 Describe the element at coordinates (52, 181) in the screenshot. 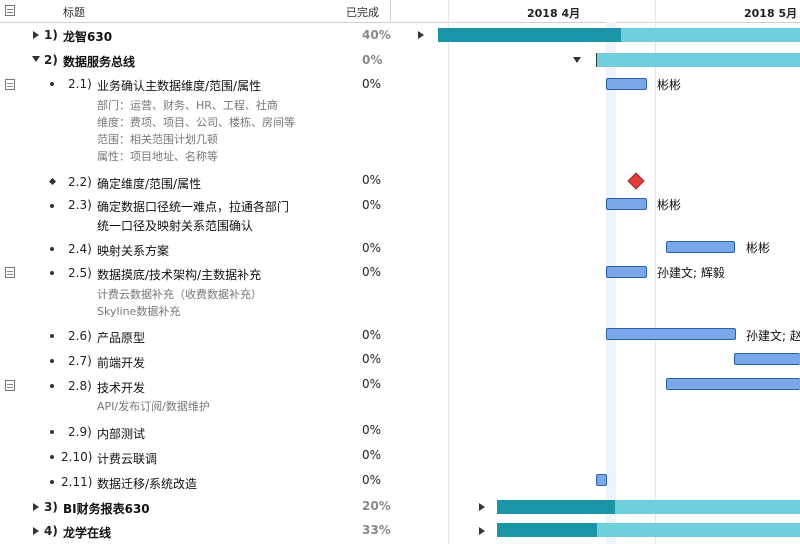

I see `milestone-bullet-icon` at that location.